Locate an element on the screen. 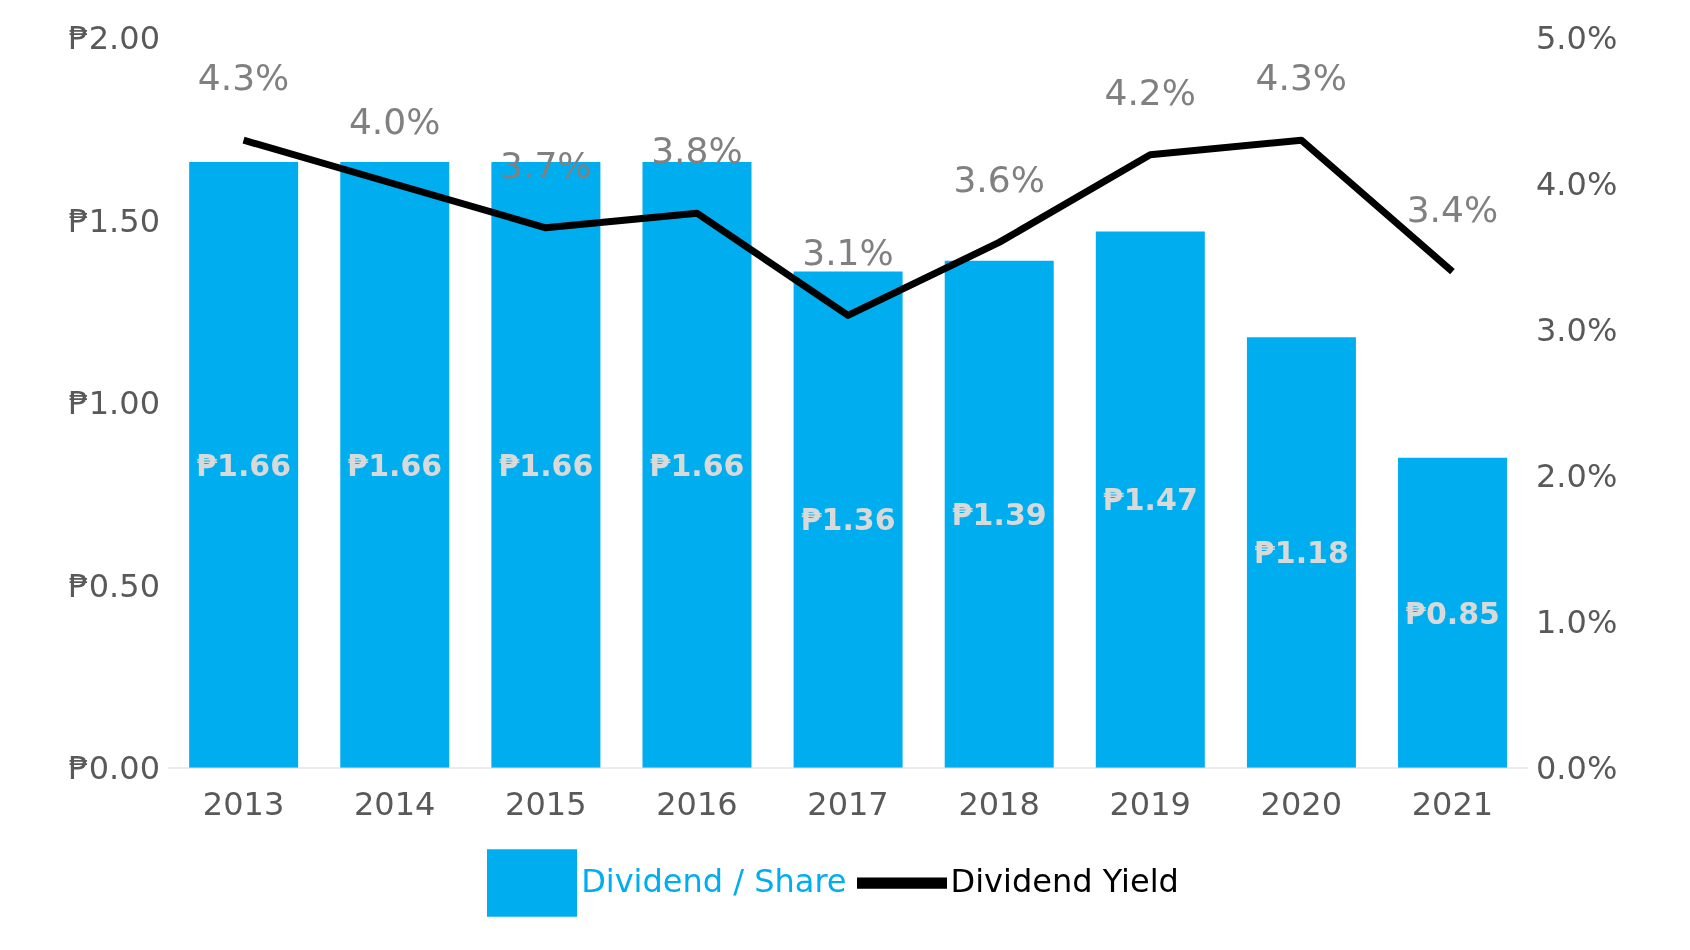  data-label: ₱1.47 is located at coordinates (1150, 500).